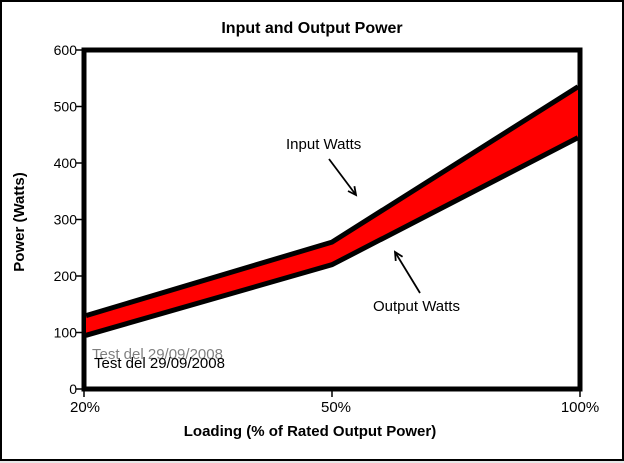  I want to click on x-axis-tick-marks, so click(332, 393).